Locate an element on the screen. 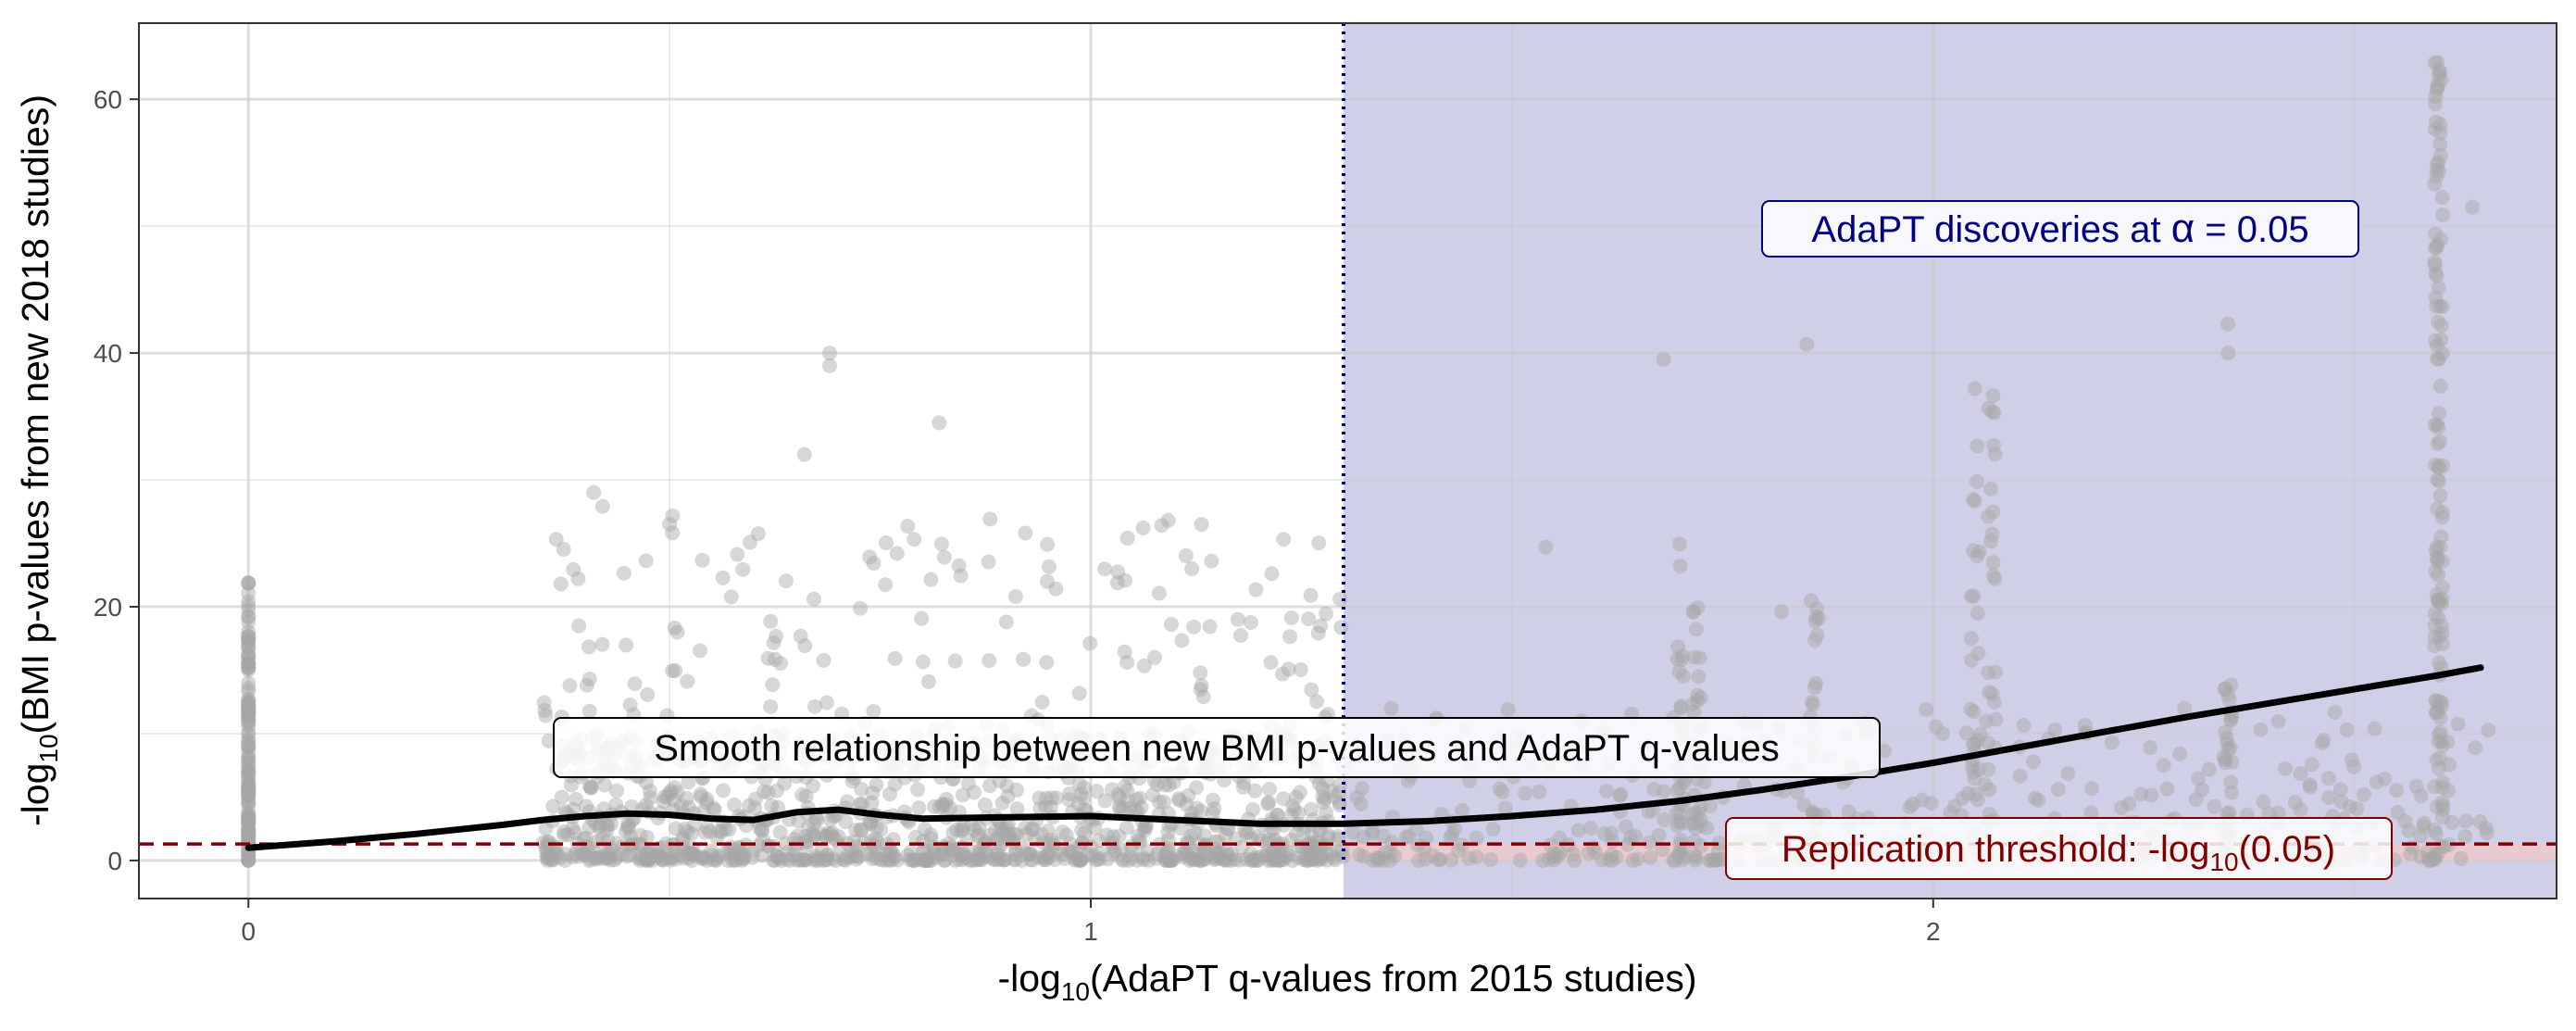 This screenshot has width=2576, height=1031. y-tick-label: 0 is located at coordinates (114, 861).